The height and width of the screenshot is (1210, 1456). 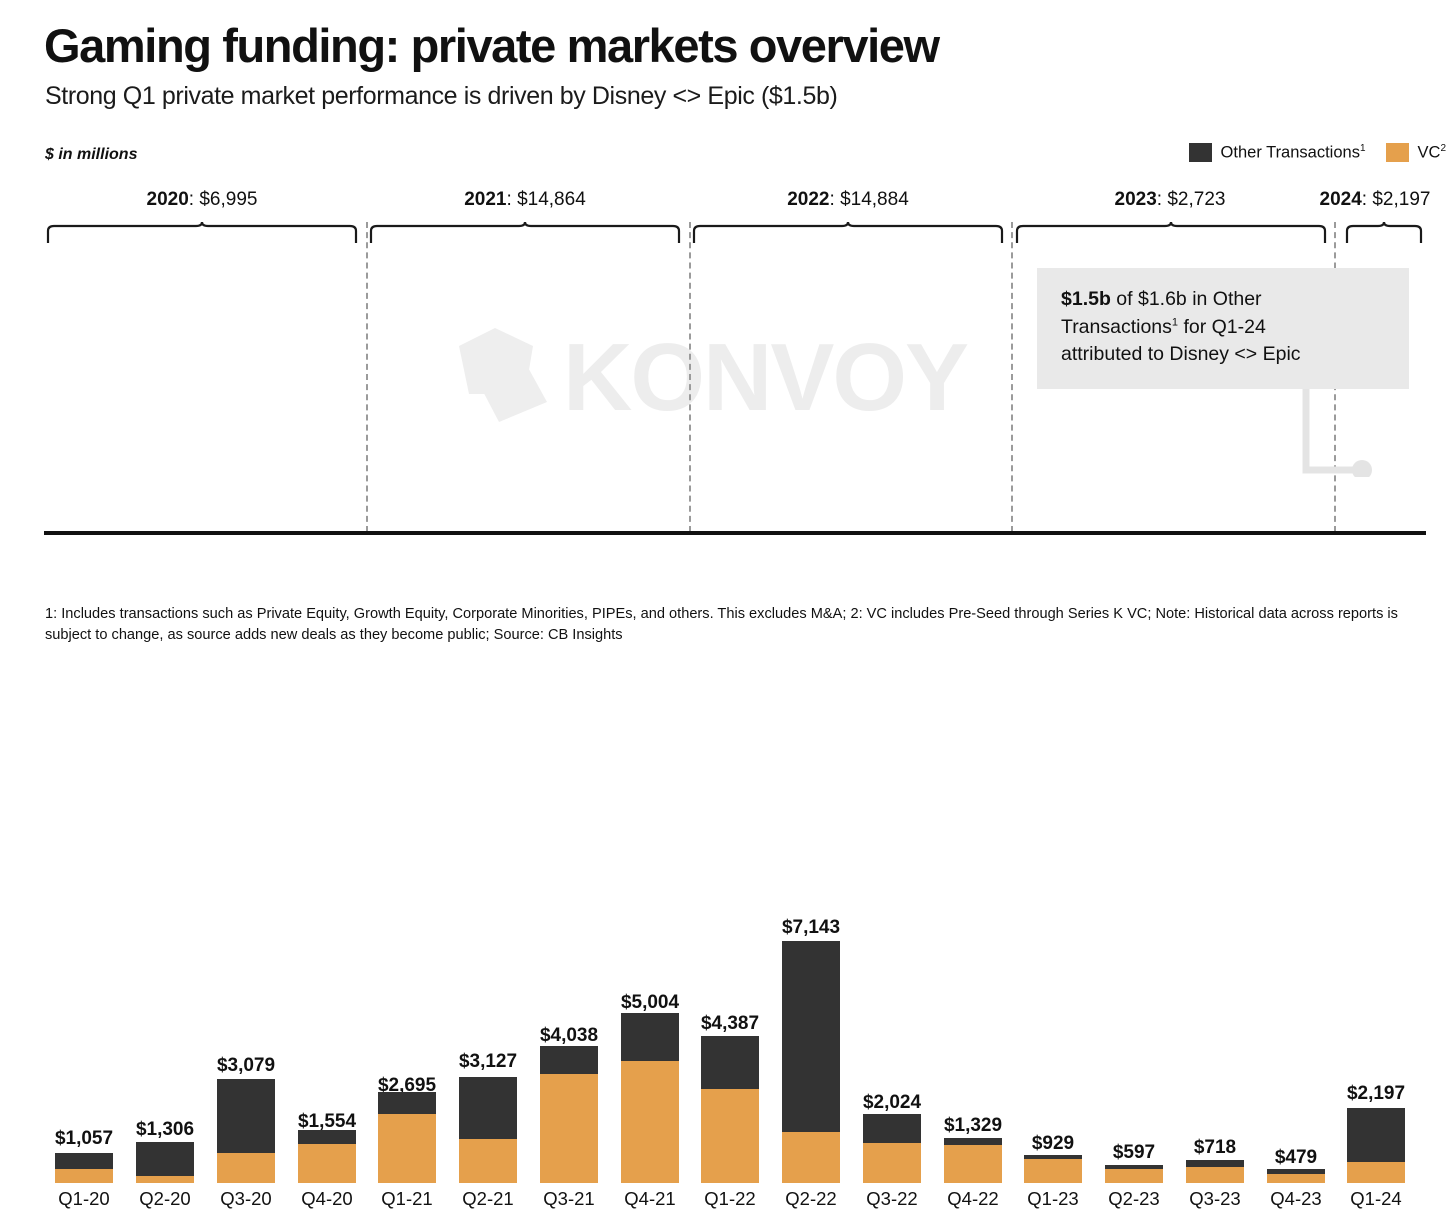 I want to click on bracket-2020, so click(x=202, y=232).